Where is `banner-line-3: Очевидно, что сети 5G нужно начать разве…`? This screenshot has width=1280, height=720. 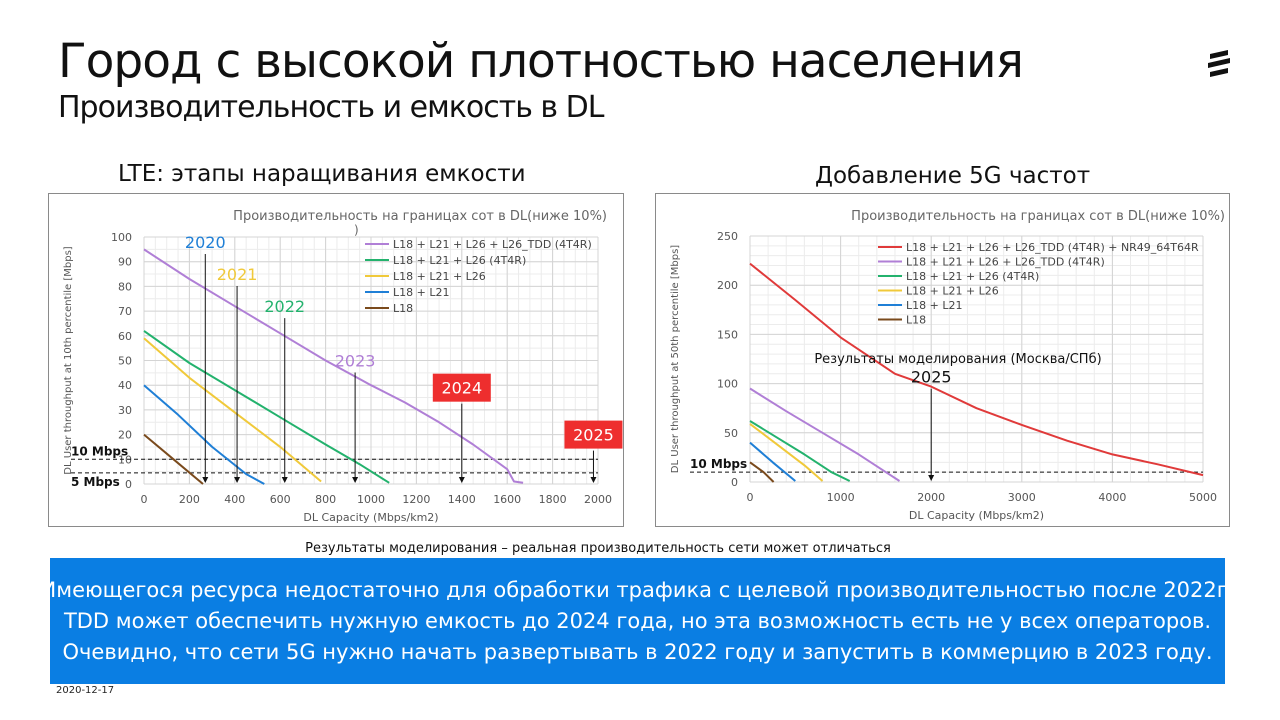
banner-line-3: Очевидно, что сети 5G нужно начать разве… is located at coordinates (637, 651).